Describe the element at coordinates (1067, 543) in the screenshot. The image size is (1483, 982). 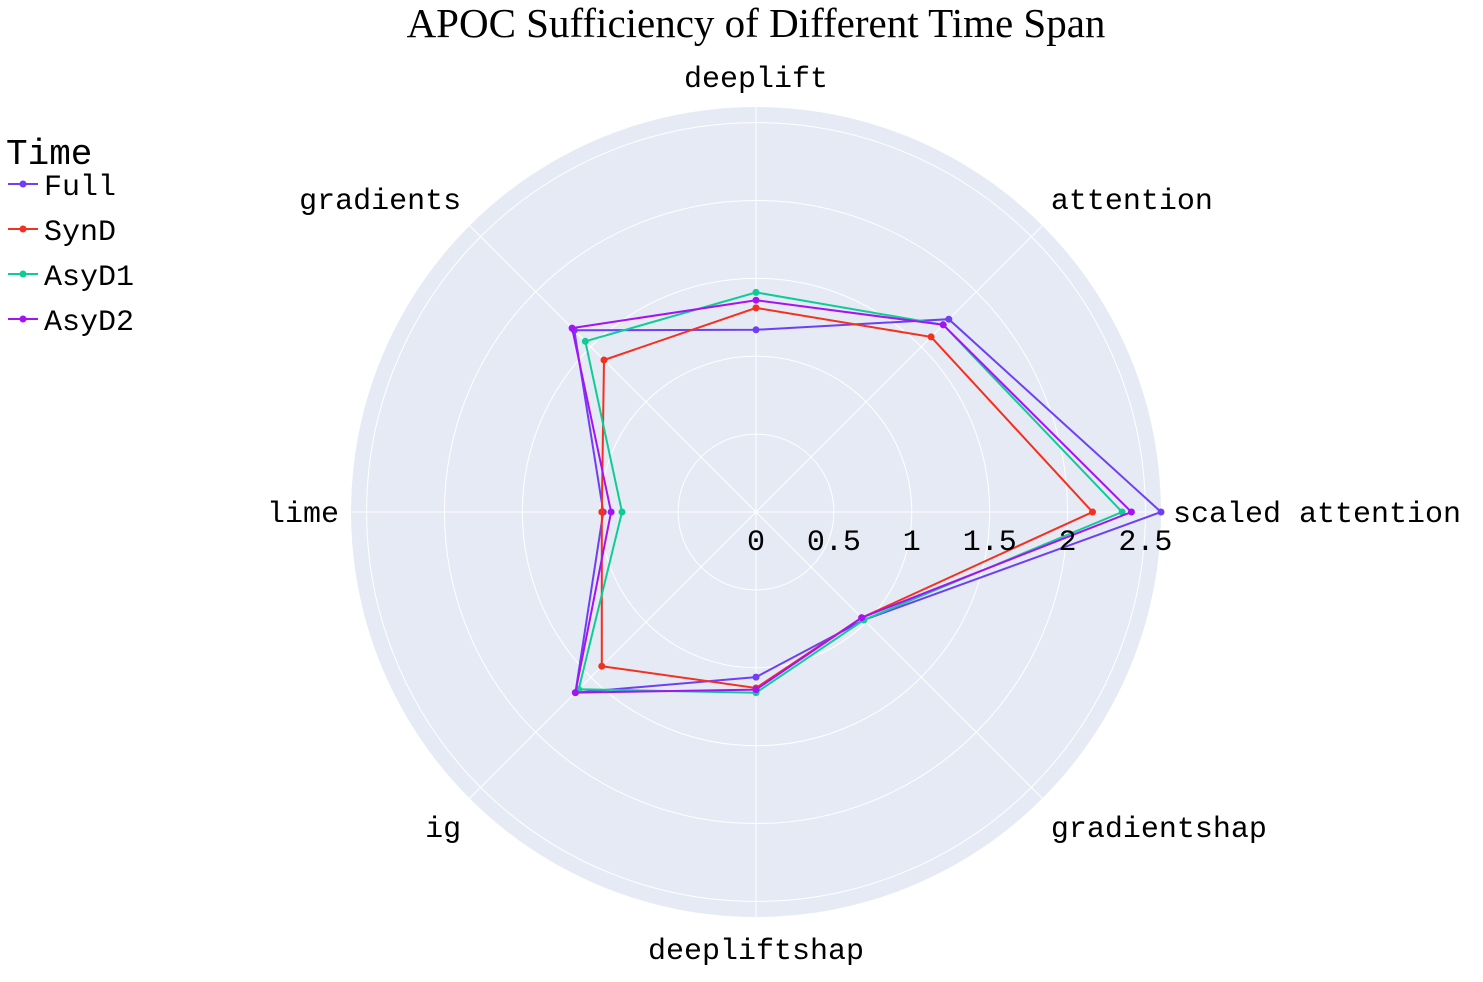
I see `radial-tick-4: 2` at that location.